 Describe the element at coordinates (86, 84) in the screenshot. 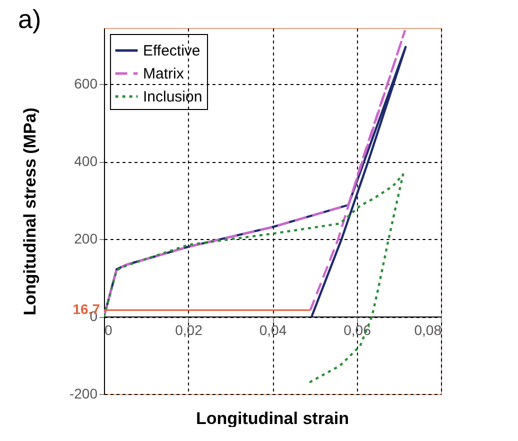

I see `y-tick-label: 600` at that location.